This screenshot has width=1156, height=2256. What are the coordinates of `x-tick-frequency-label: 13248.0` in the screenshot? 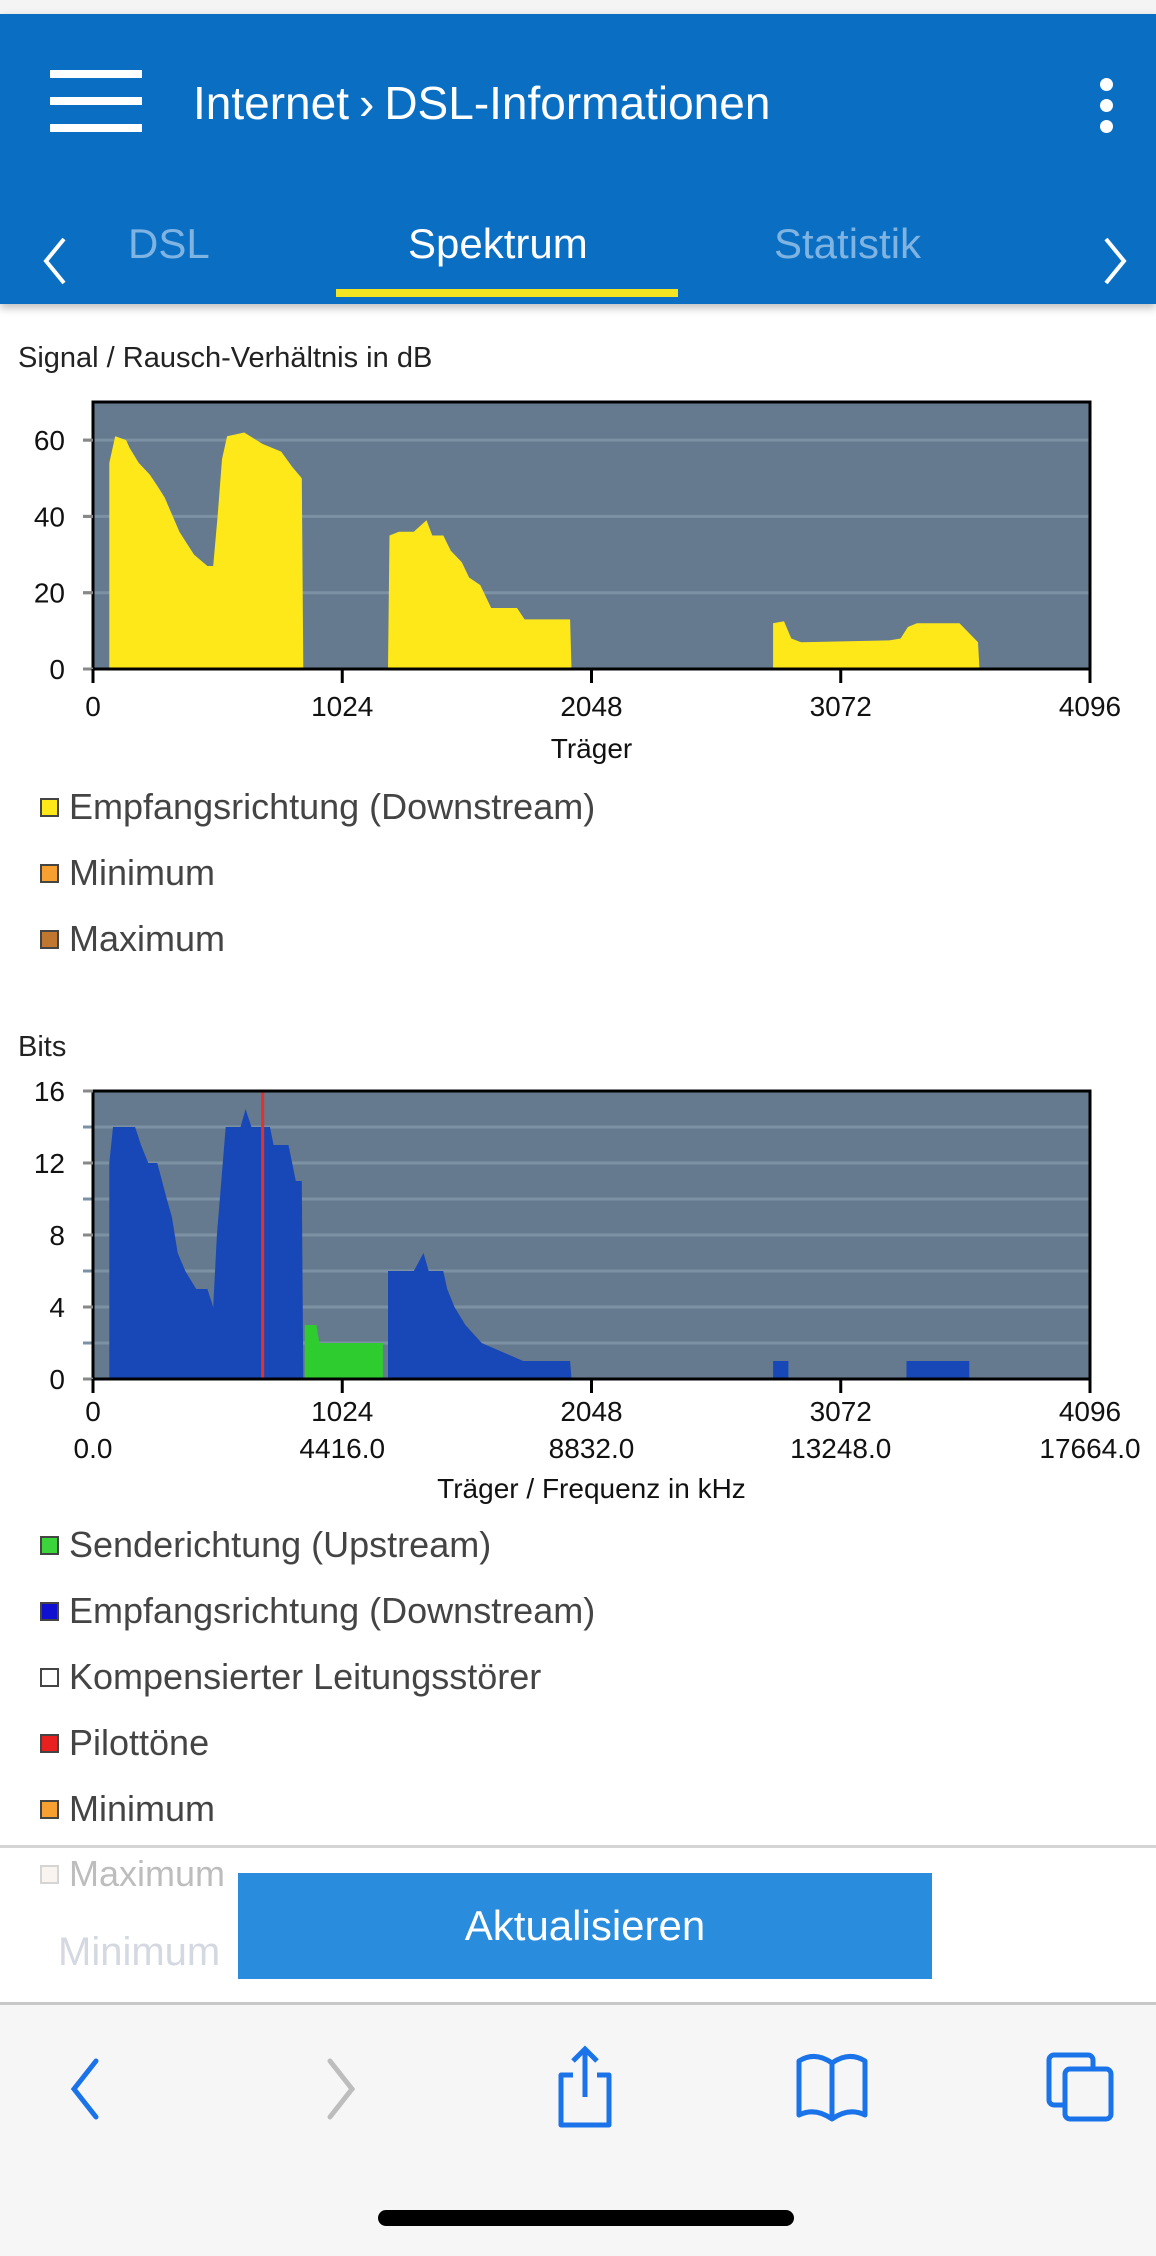 It's located at (840, 1448).